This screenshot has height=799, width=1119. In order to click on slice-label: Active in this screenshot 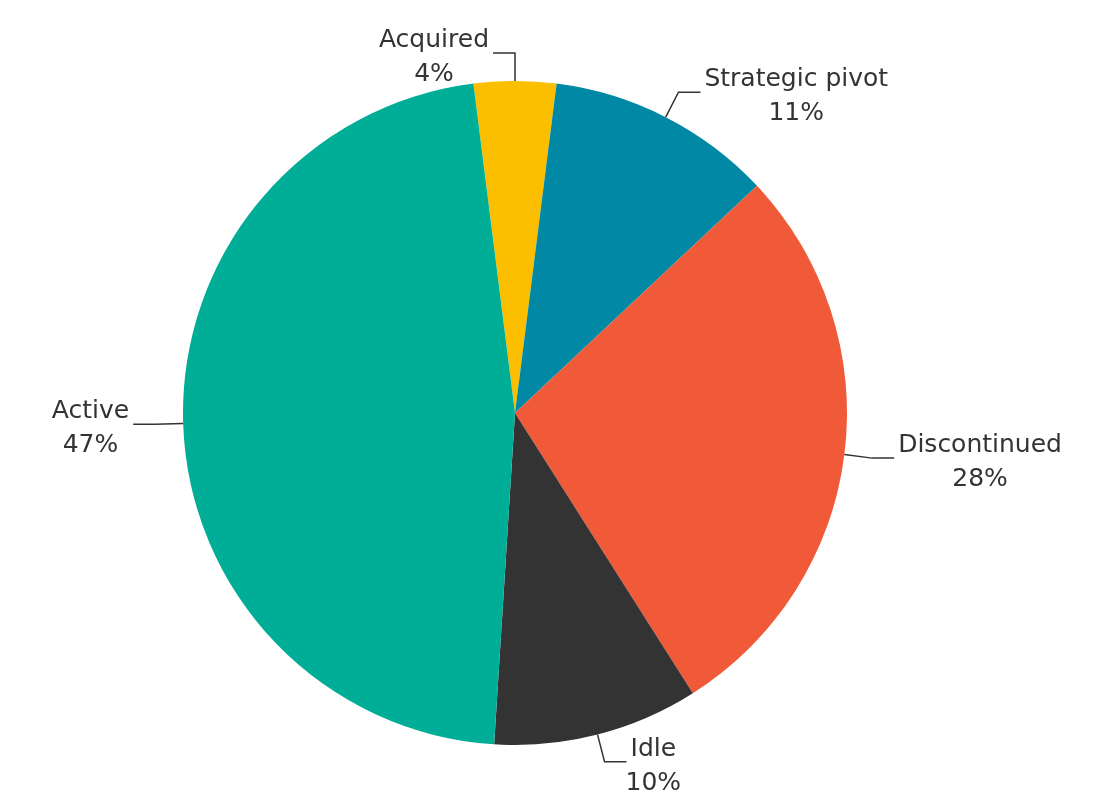, I will do `click(90, 410)`.